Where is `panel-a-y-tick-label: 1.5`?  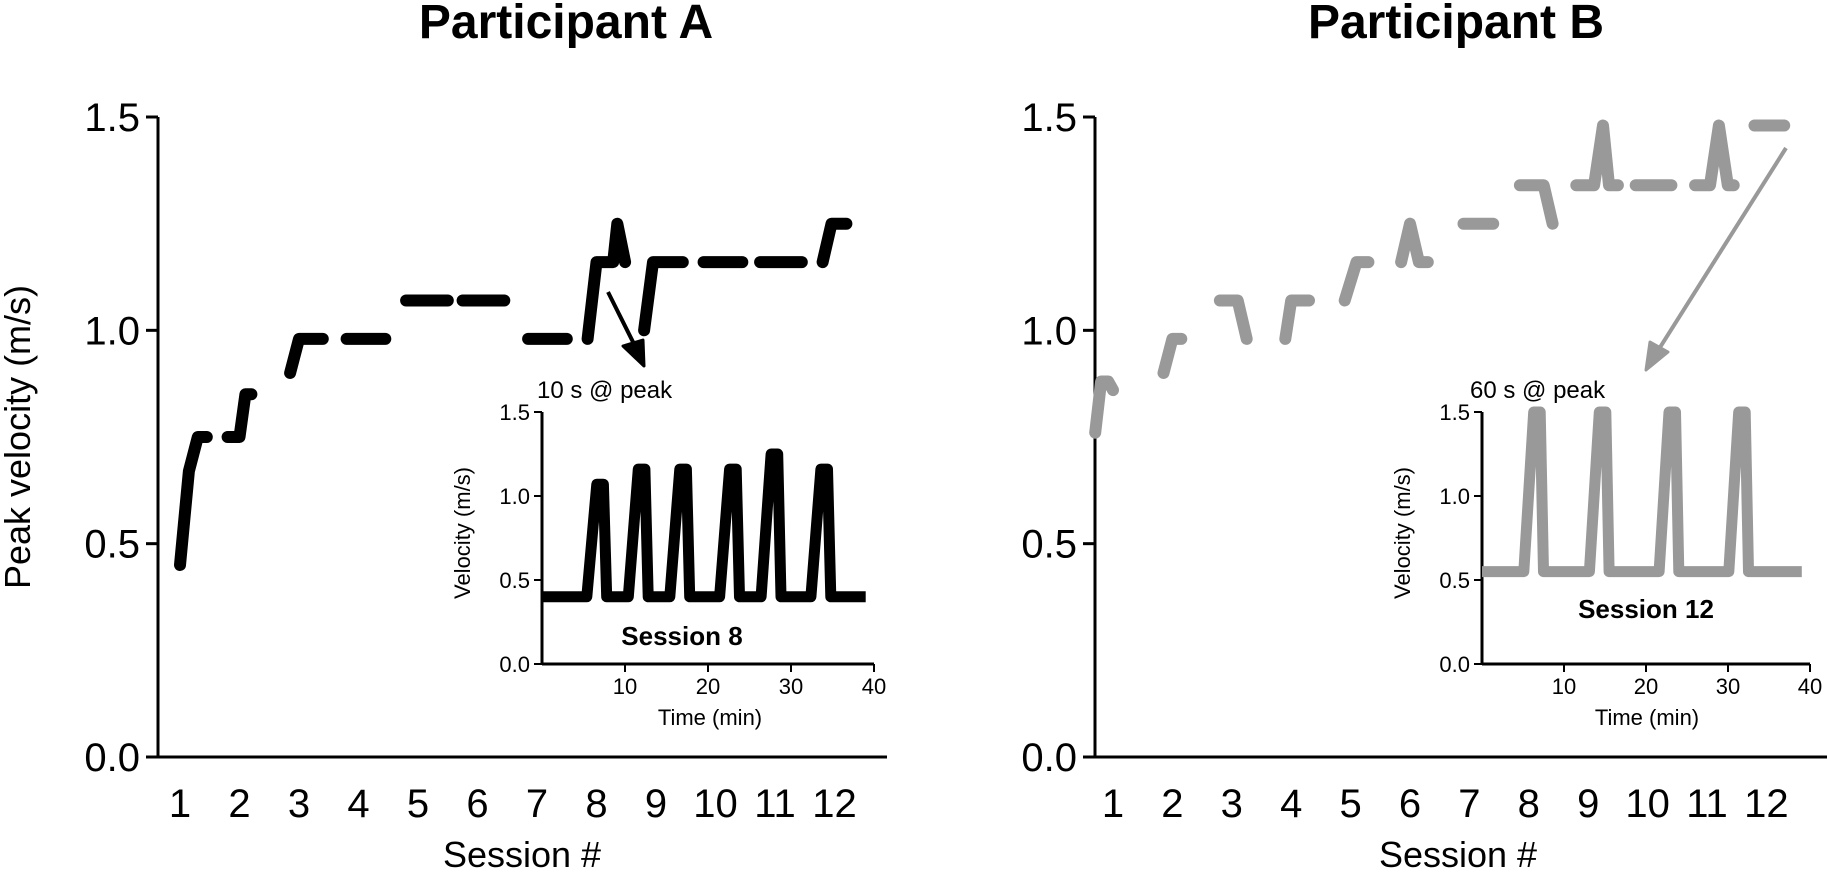 panel-a-y-tick-label: 1.5 is located at coordinates (112, 118).